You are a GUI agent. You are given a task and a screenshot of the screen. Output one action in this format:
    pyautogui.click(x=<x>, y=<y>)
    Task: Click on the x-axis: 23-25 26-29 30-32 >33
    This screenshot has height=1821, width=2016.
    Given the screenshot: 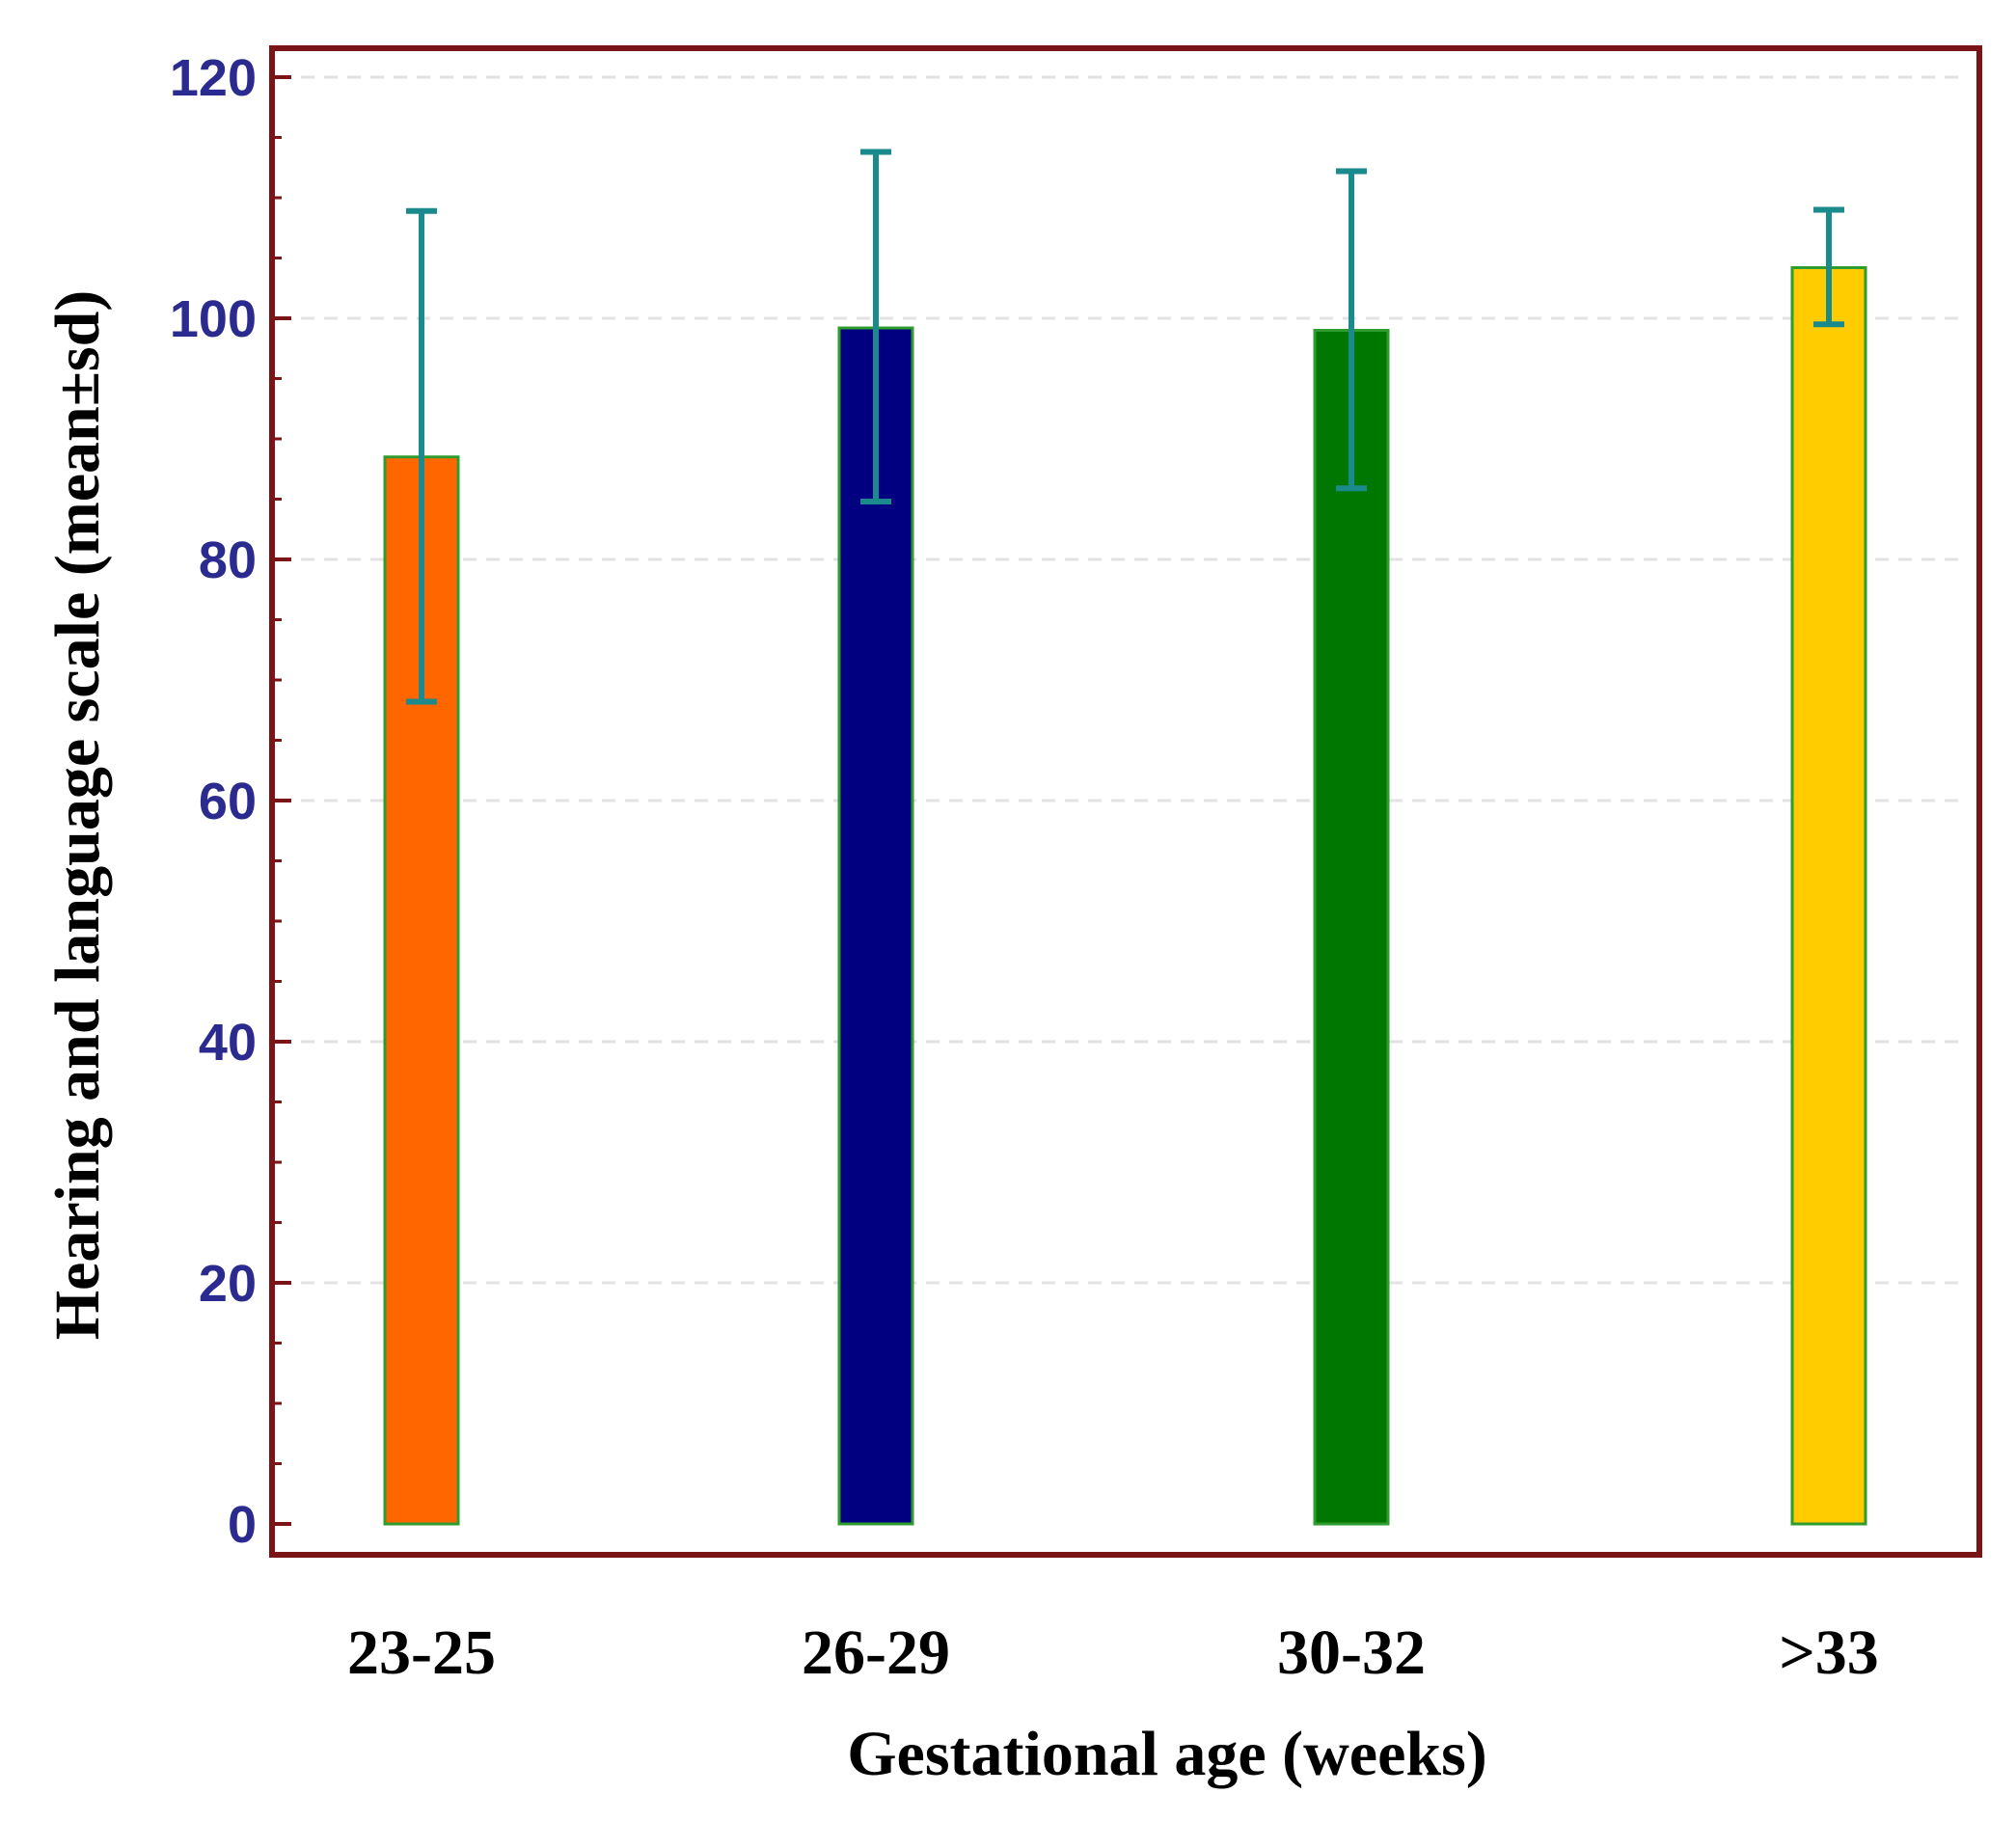 What is the action you would take?
    pyautogui.click(x=1113, y=1652)
    